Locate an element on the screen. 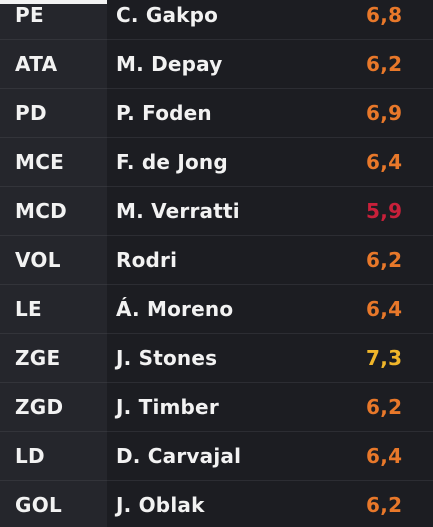 This screenshot has width=433, height=527. player-row: MCD M. Verratti 5,9 is located at coordinates (216, 211).